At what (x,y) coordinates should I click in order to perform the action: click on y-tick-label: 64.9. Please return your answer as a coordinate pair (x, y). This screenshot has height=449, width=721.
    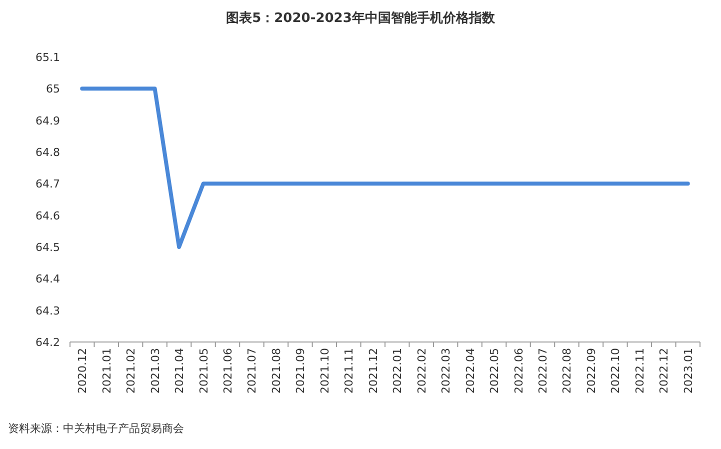
    Looking at the image, I should click on (48, 121).